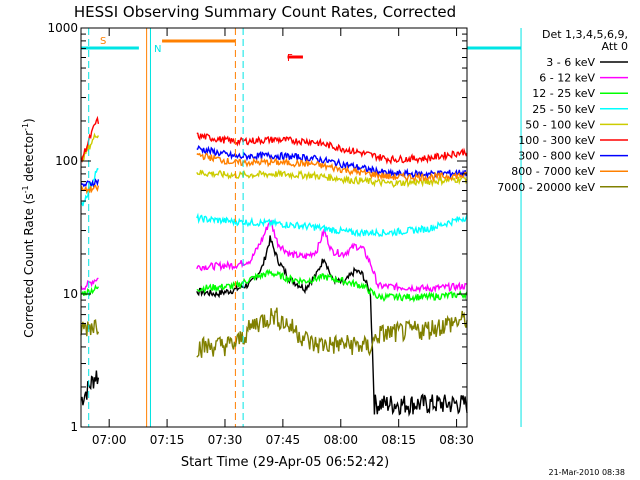 This screenshot has width=640, height=480. What do you see at coordinates (109, 440) in the screenshot?
I see `x-tick-label: 07:00` at bounding box center [109, 440].